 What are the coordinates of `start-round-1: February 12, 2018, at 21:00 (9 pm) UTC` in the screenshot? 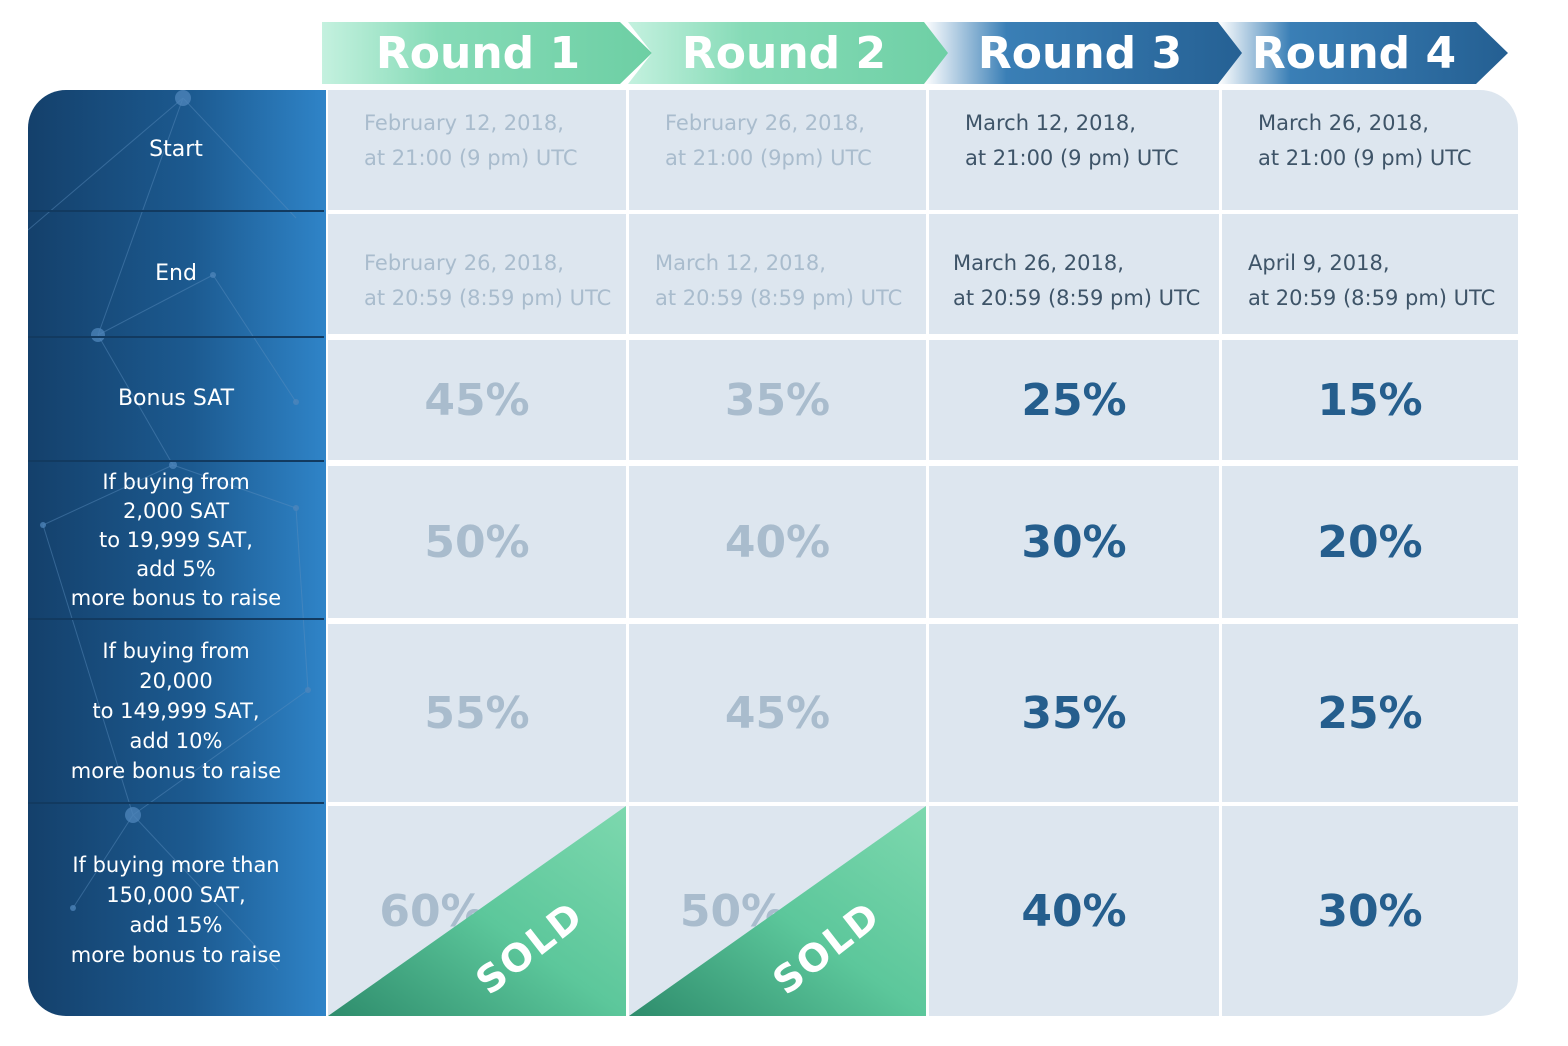 It's located at (477, 150).